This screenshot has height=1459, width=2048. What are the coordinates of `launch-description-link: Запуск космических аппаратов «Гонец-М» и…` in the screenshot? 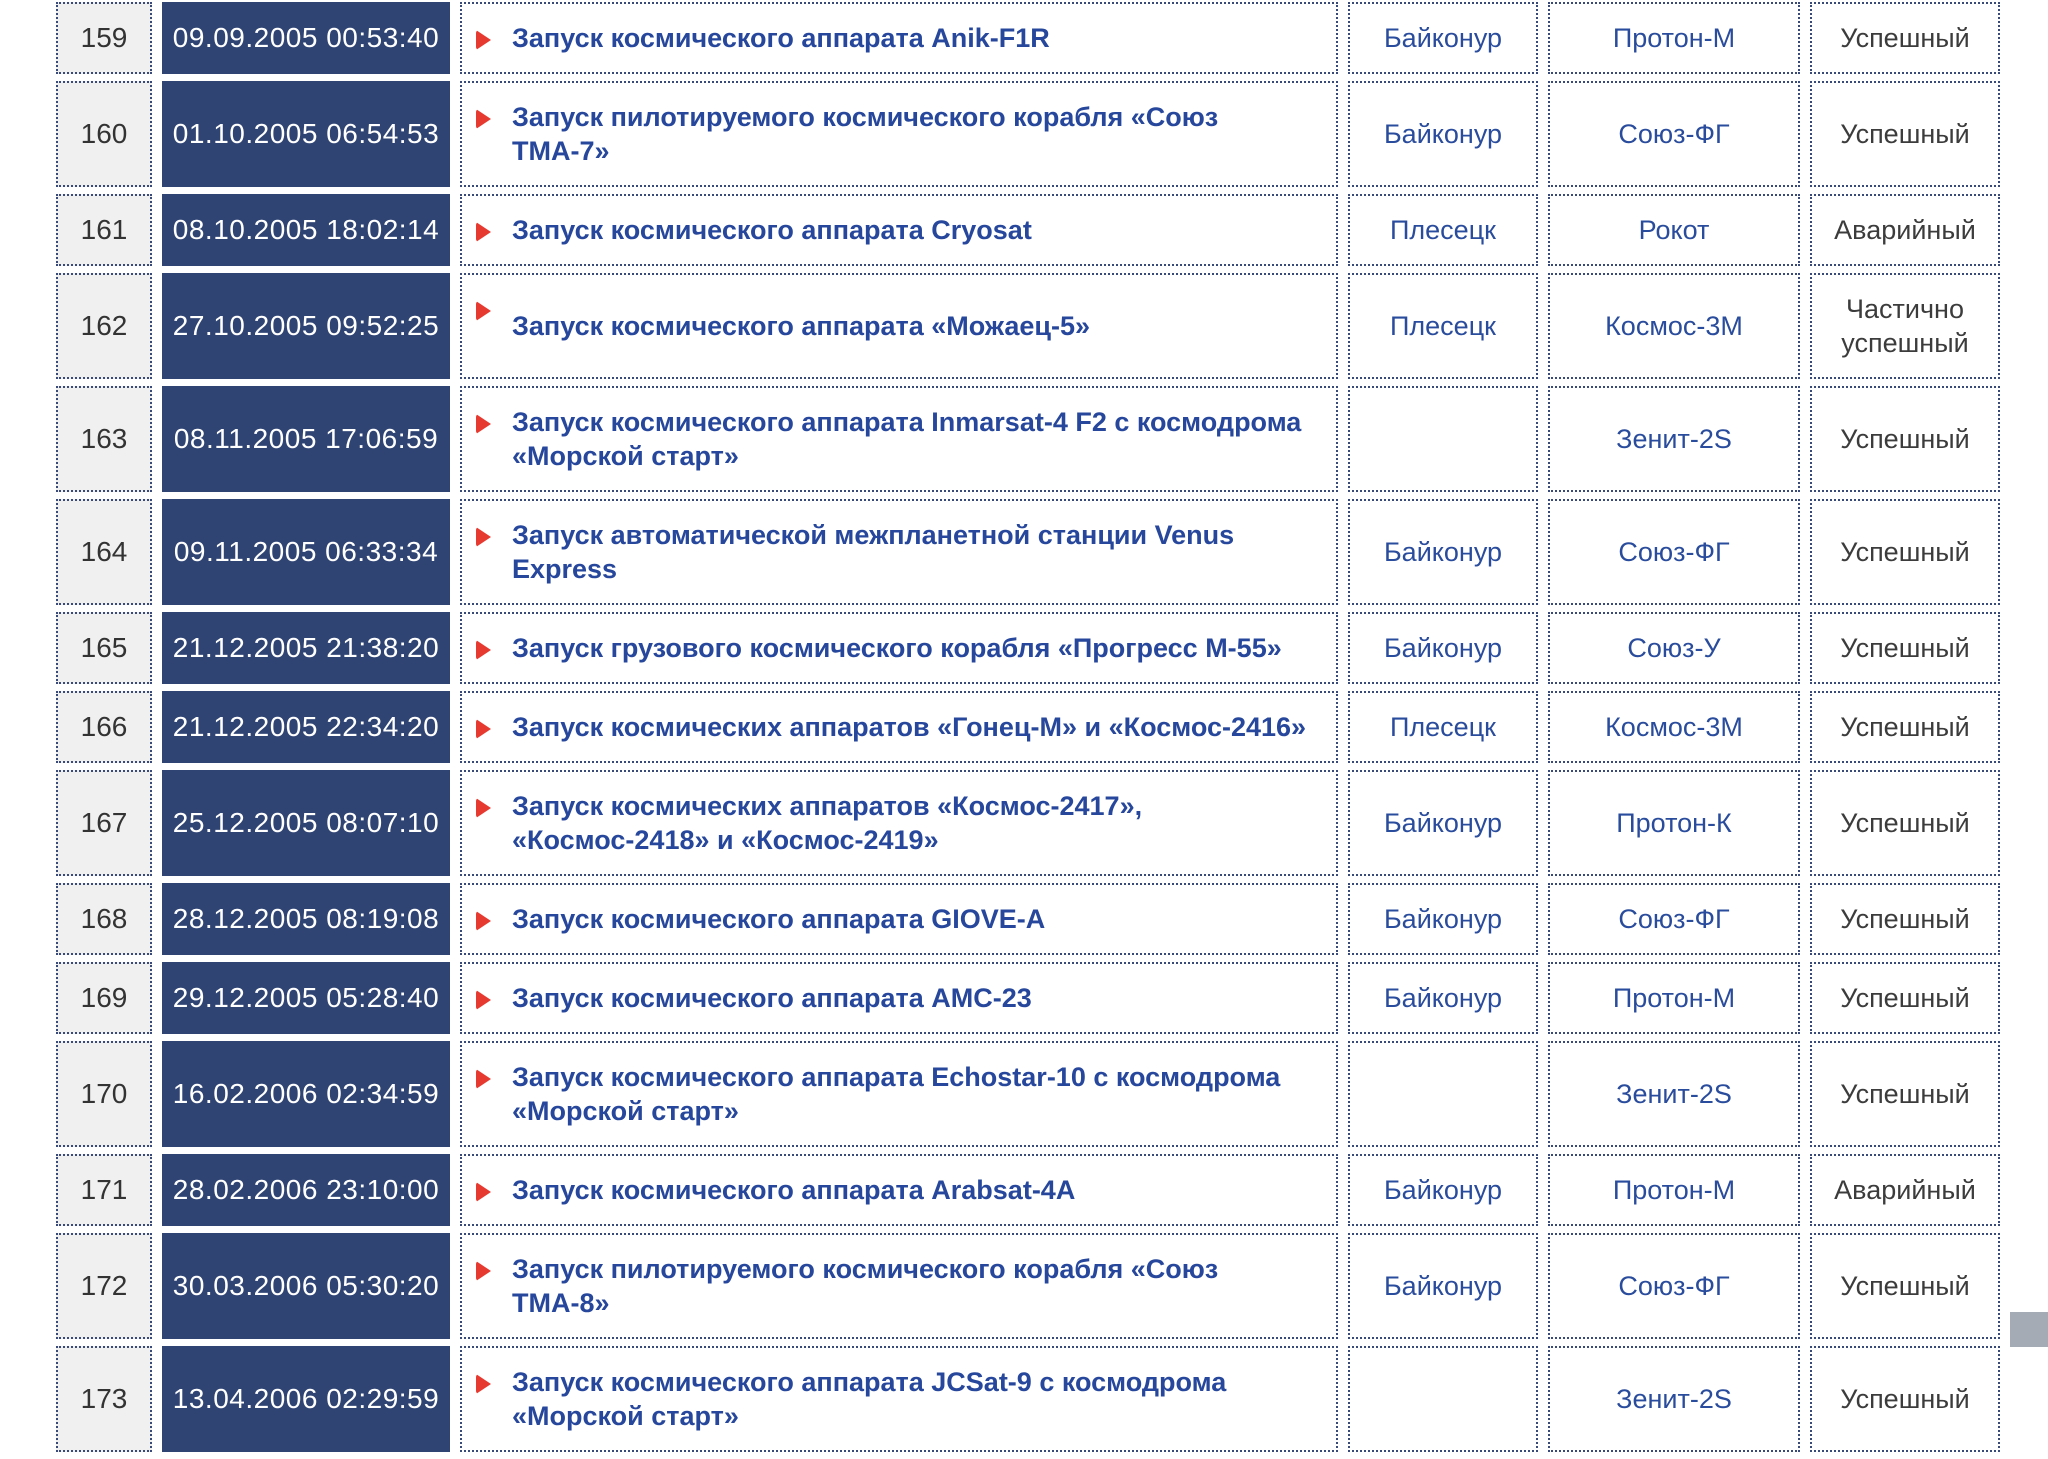 It's located at (909, 727).